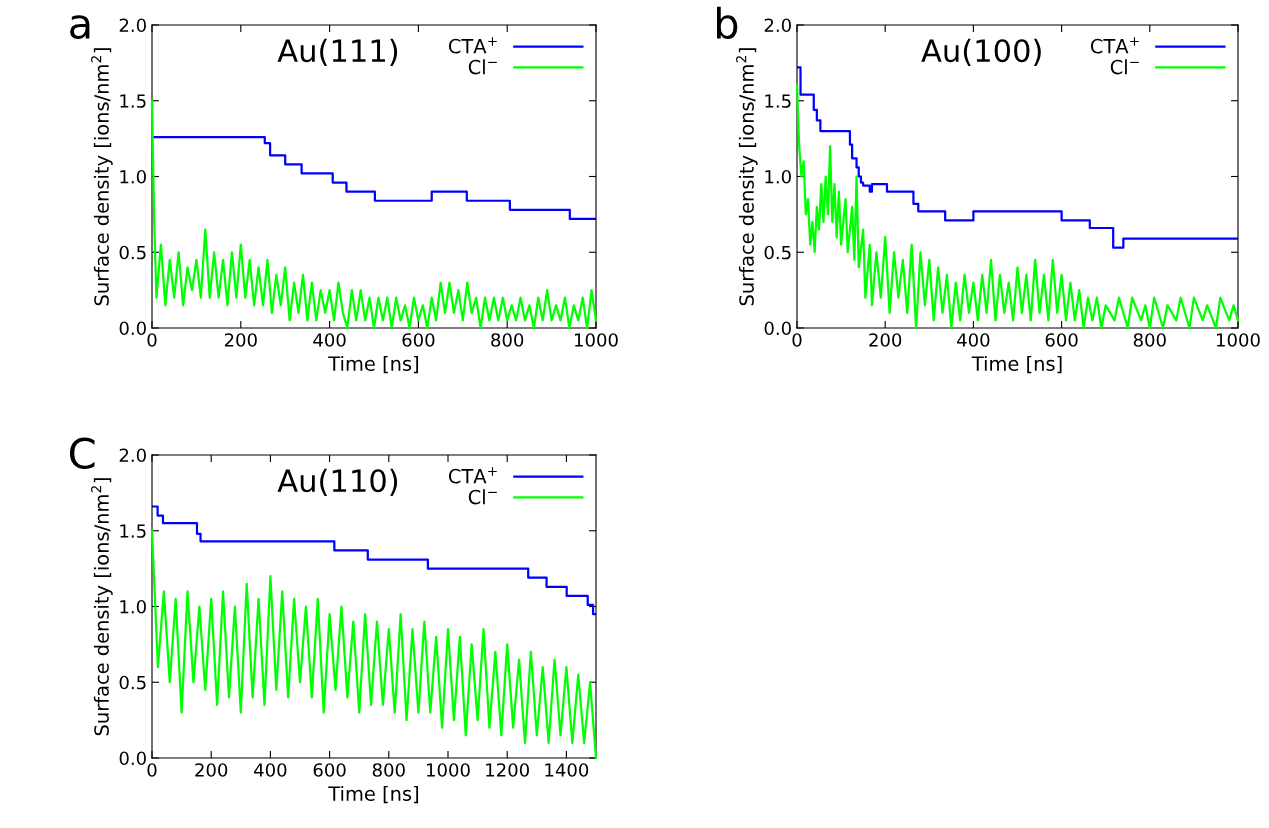 The width and height of the screenshot is (1269, 828). I want to click on chart-title: Au(110), so click(337, 482).